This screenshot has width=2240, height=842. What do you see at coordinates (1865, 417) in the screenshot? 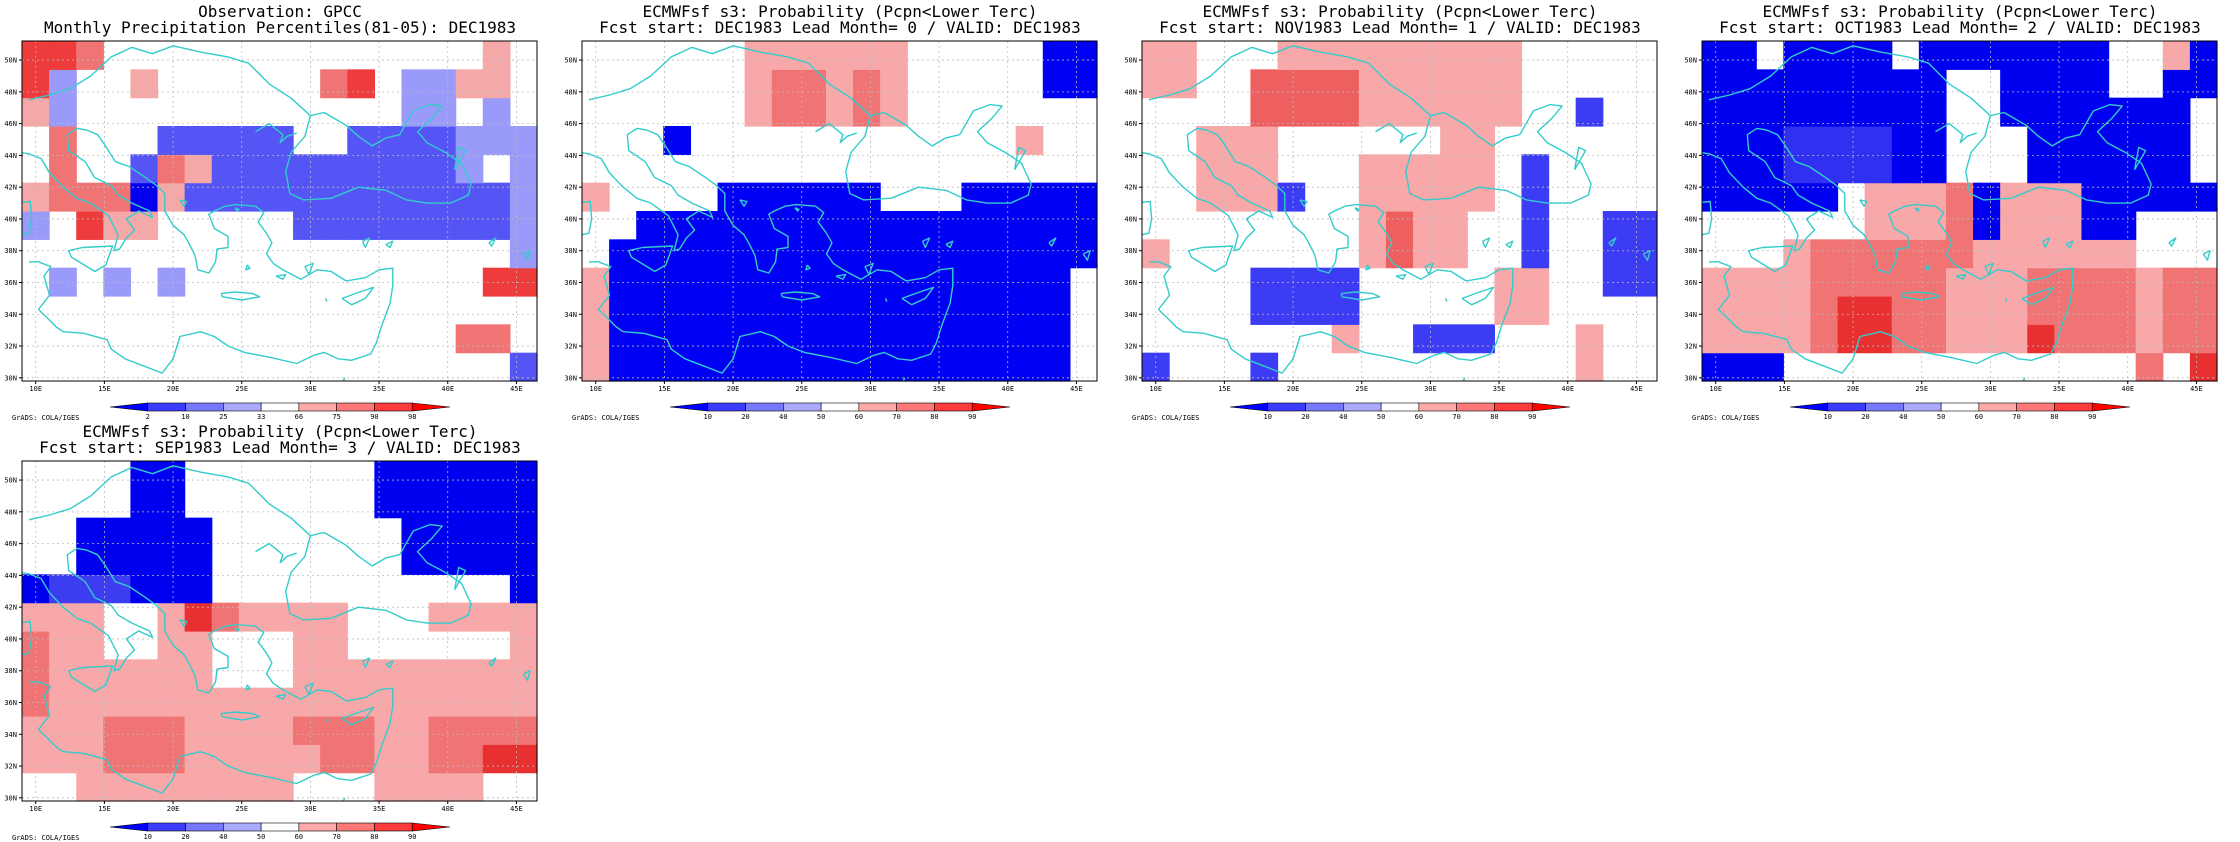
I see `colorbar-label: 20` at bounding box center [1865, 417].